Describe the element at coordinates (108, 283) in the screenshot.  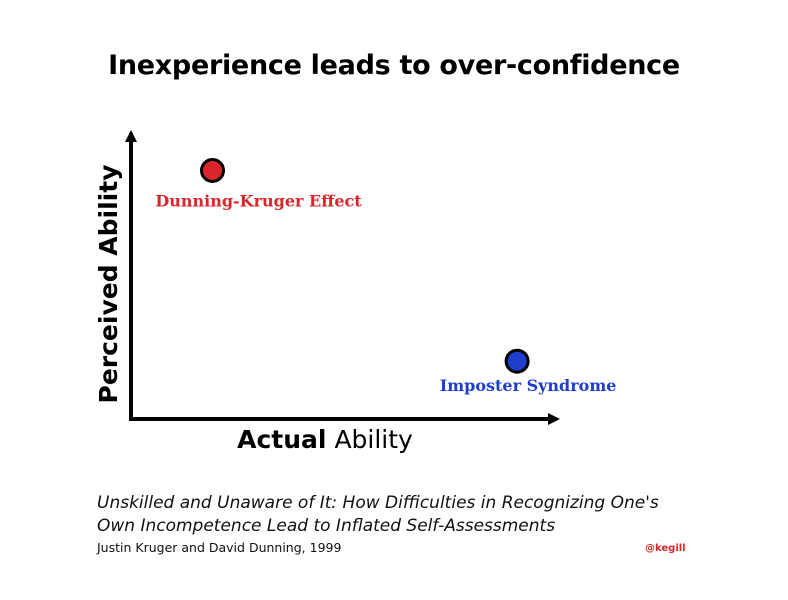
I see `y-axis-label: Perceived Ability` at that location.